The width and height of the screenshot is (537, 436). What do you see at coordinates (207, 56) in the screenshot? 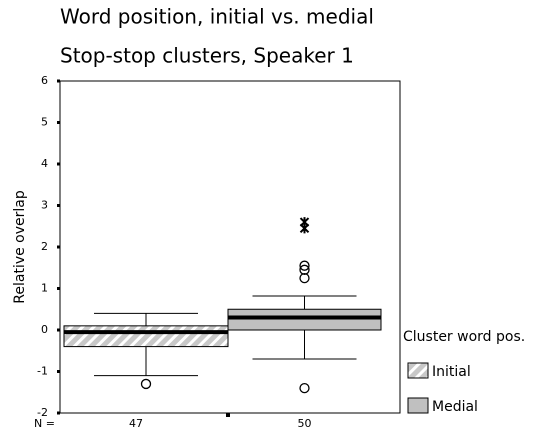
I see `chart-subtitle: Stop-stop clusters, Speaker 1` at bounding box center [207, 56].